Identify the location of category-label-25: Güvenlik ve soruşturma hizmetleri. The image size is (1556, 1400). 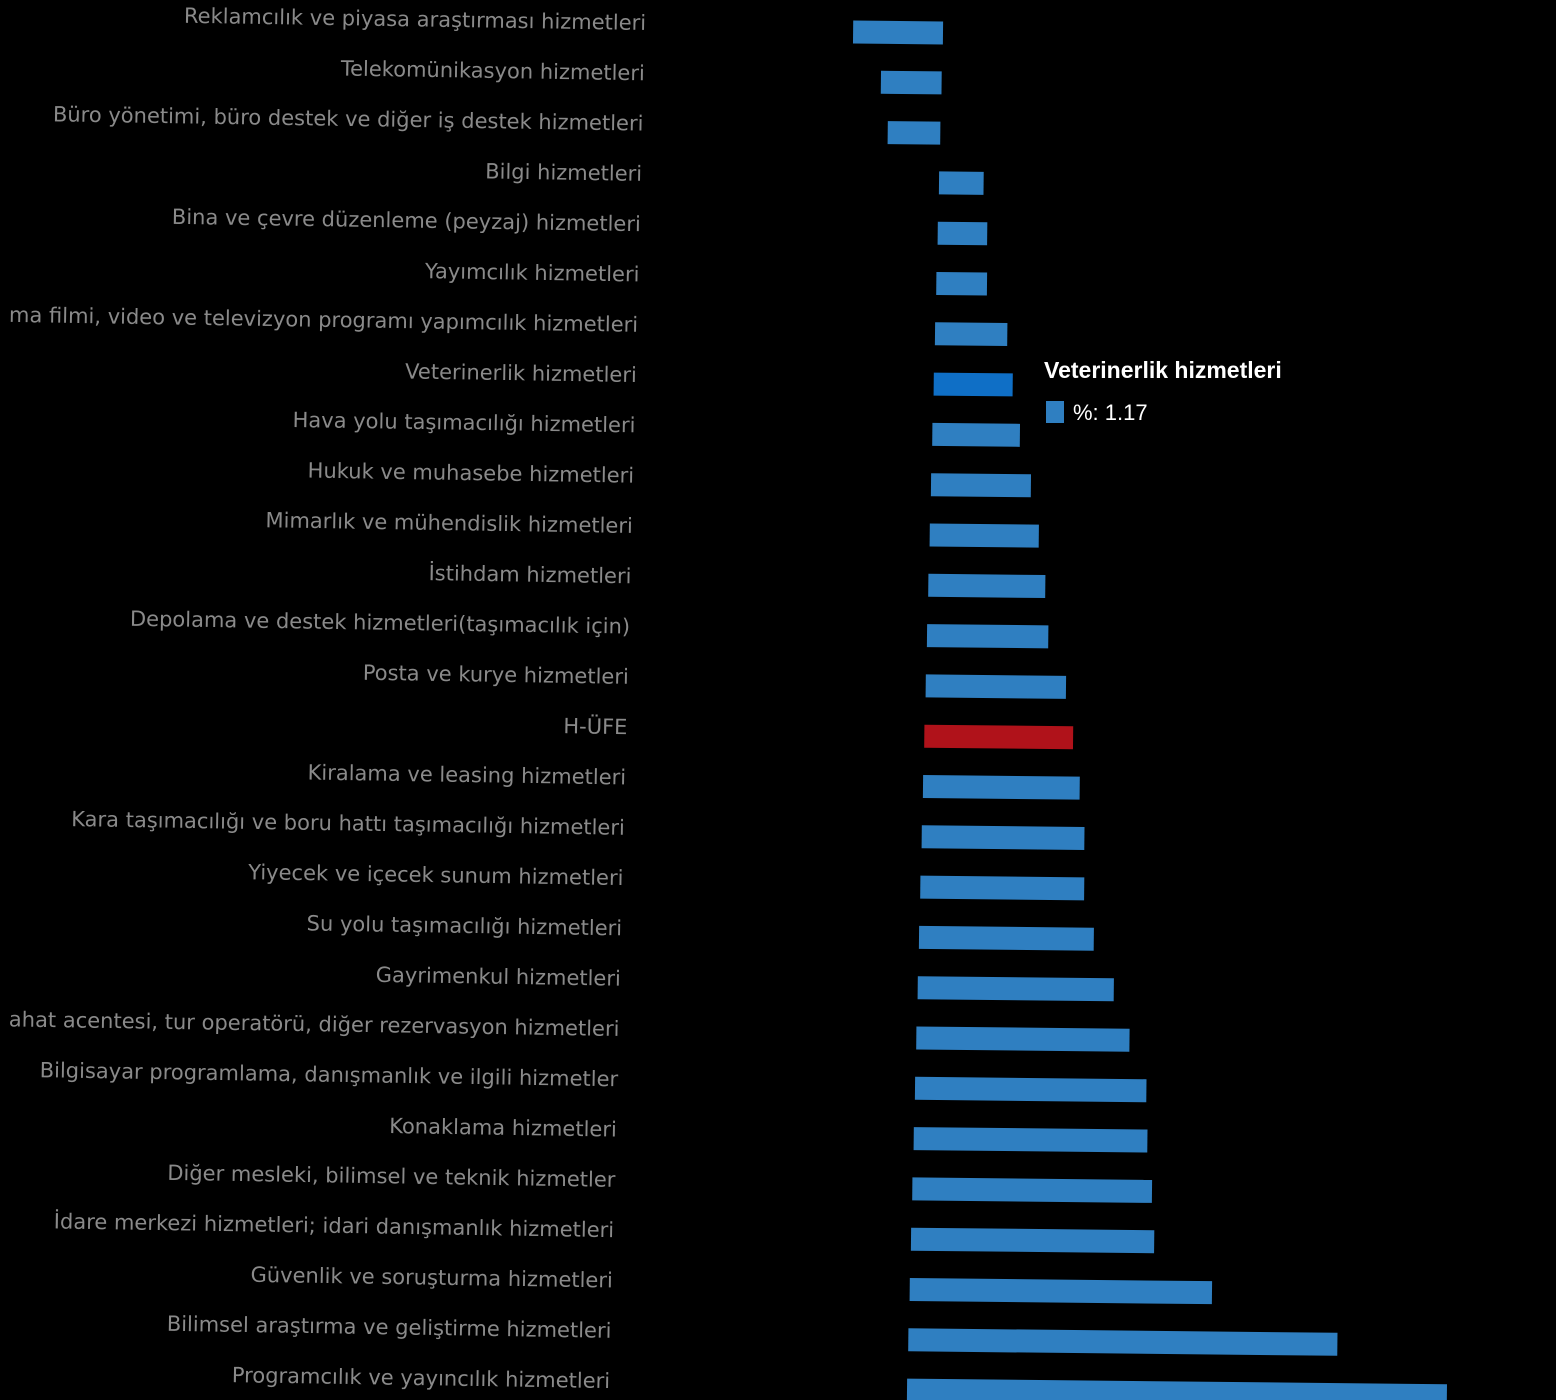
(431, 1278).